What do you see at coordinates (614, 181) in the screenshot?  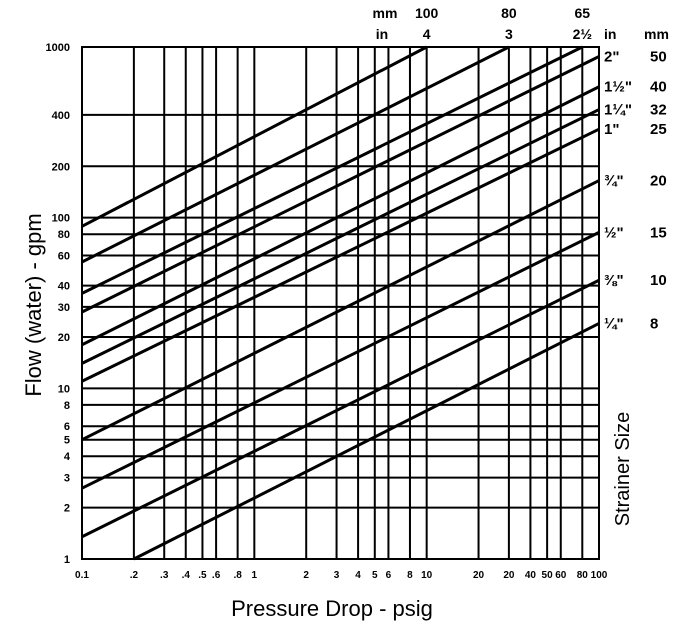 I see `right-in-label: ¾"` at bounding box center [614, 181].